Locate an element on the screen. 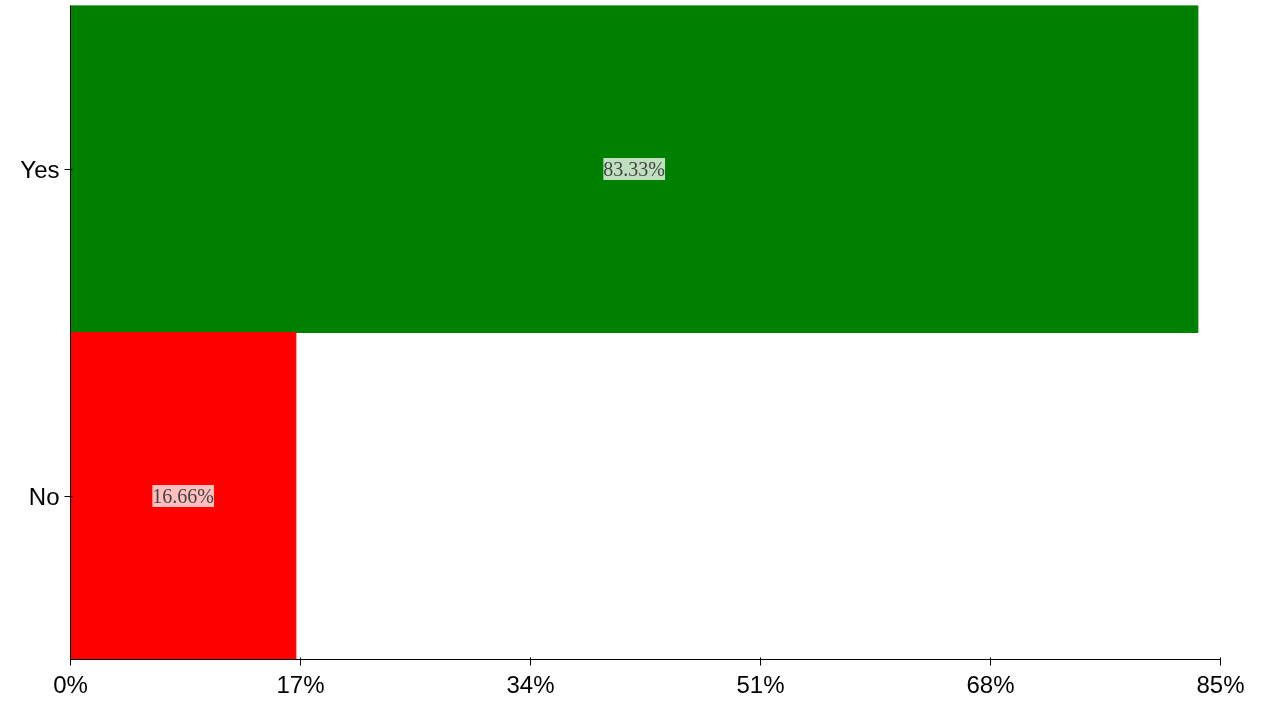  data-label: 83.33% is located at coordinates (634, 169).